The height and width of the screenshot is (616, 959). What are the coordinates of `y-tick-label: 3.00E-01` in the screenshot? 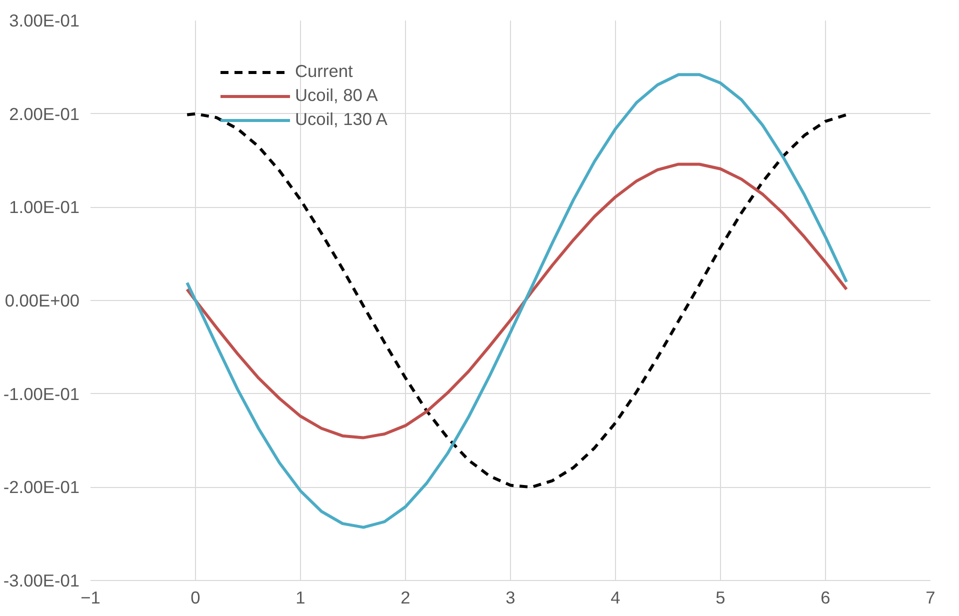 It's located at (44, 20).